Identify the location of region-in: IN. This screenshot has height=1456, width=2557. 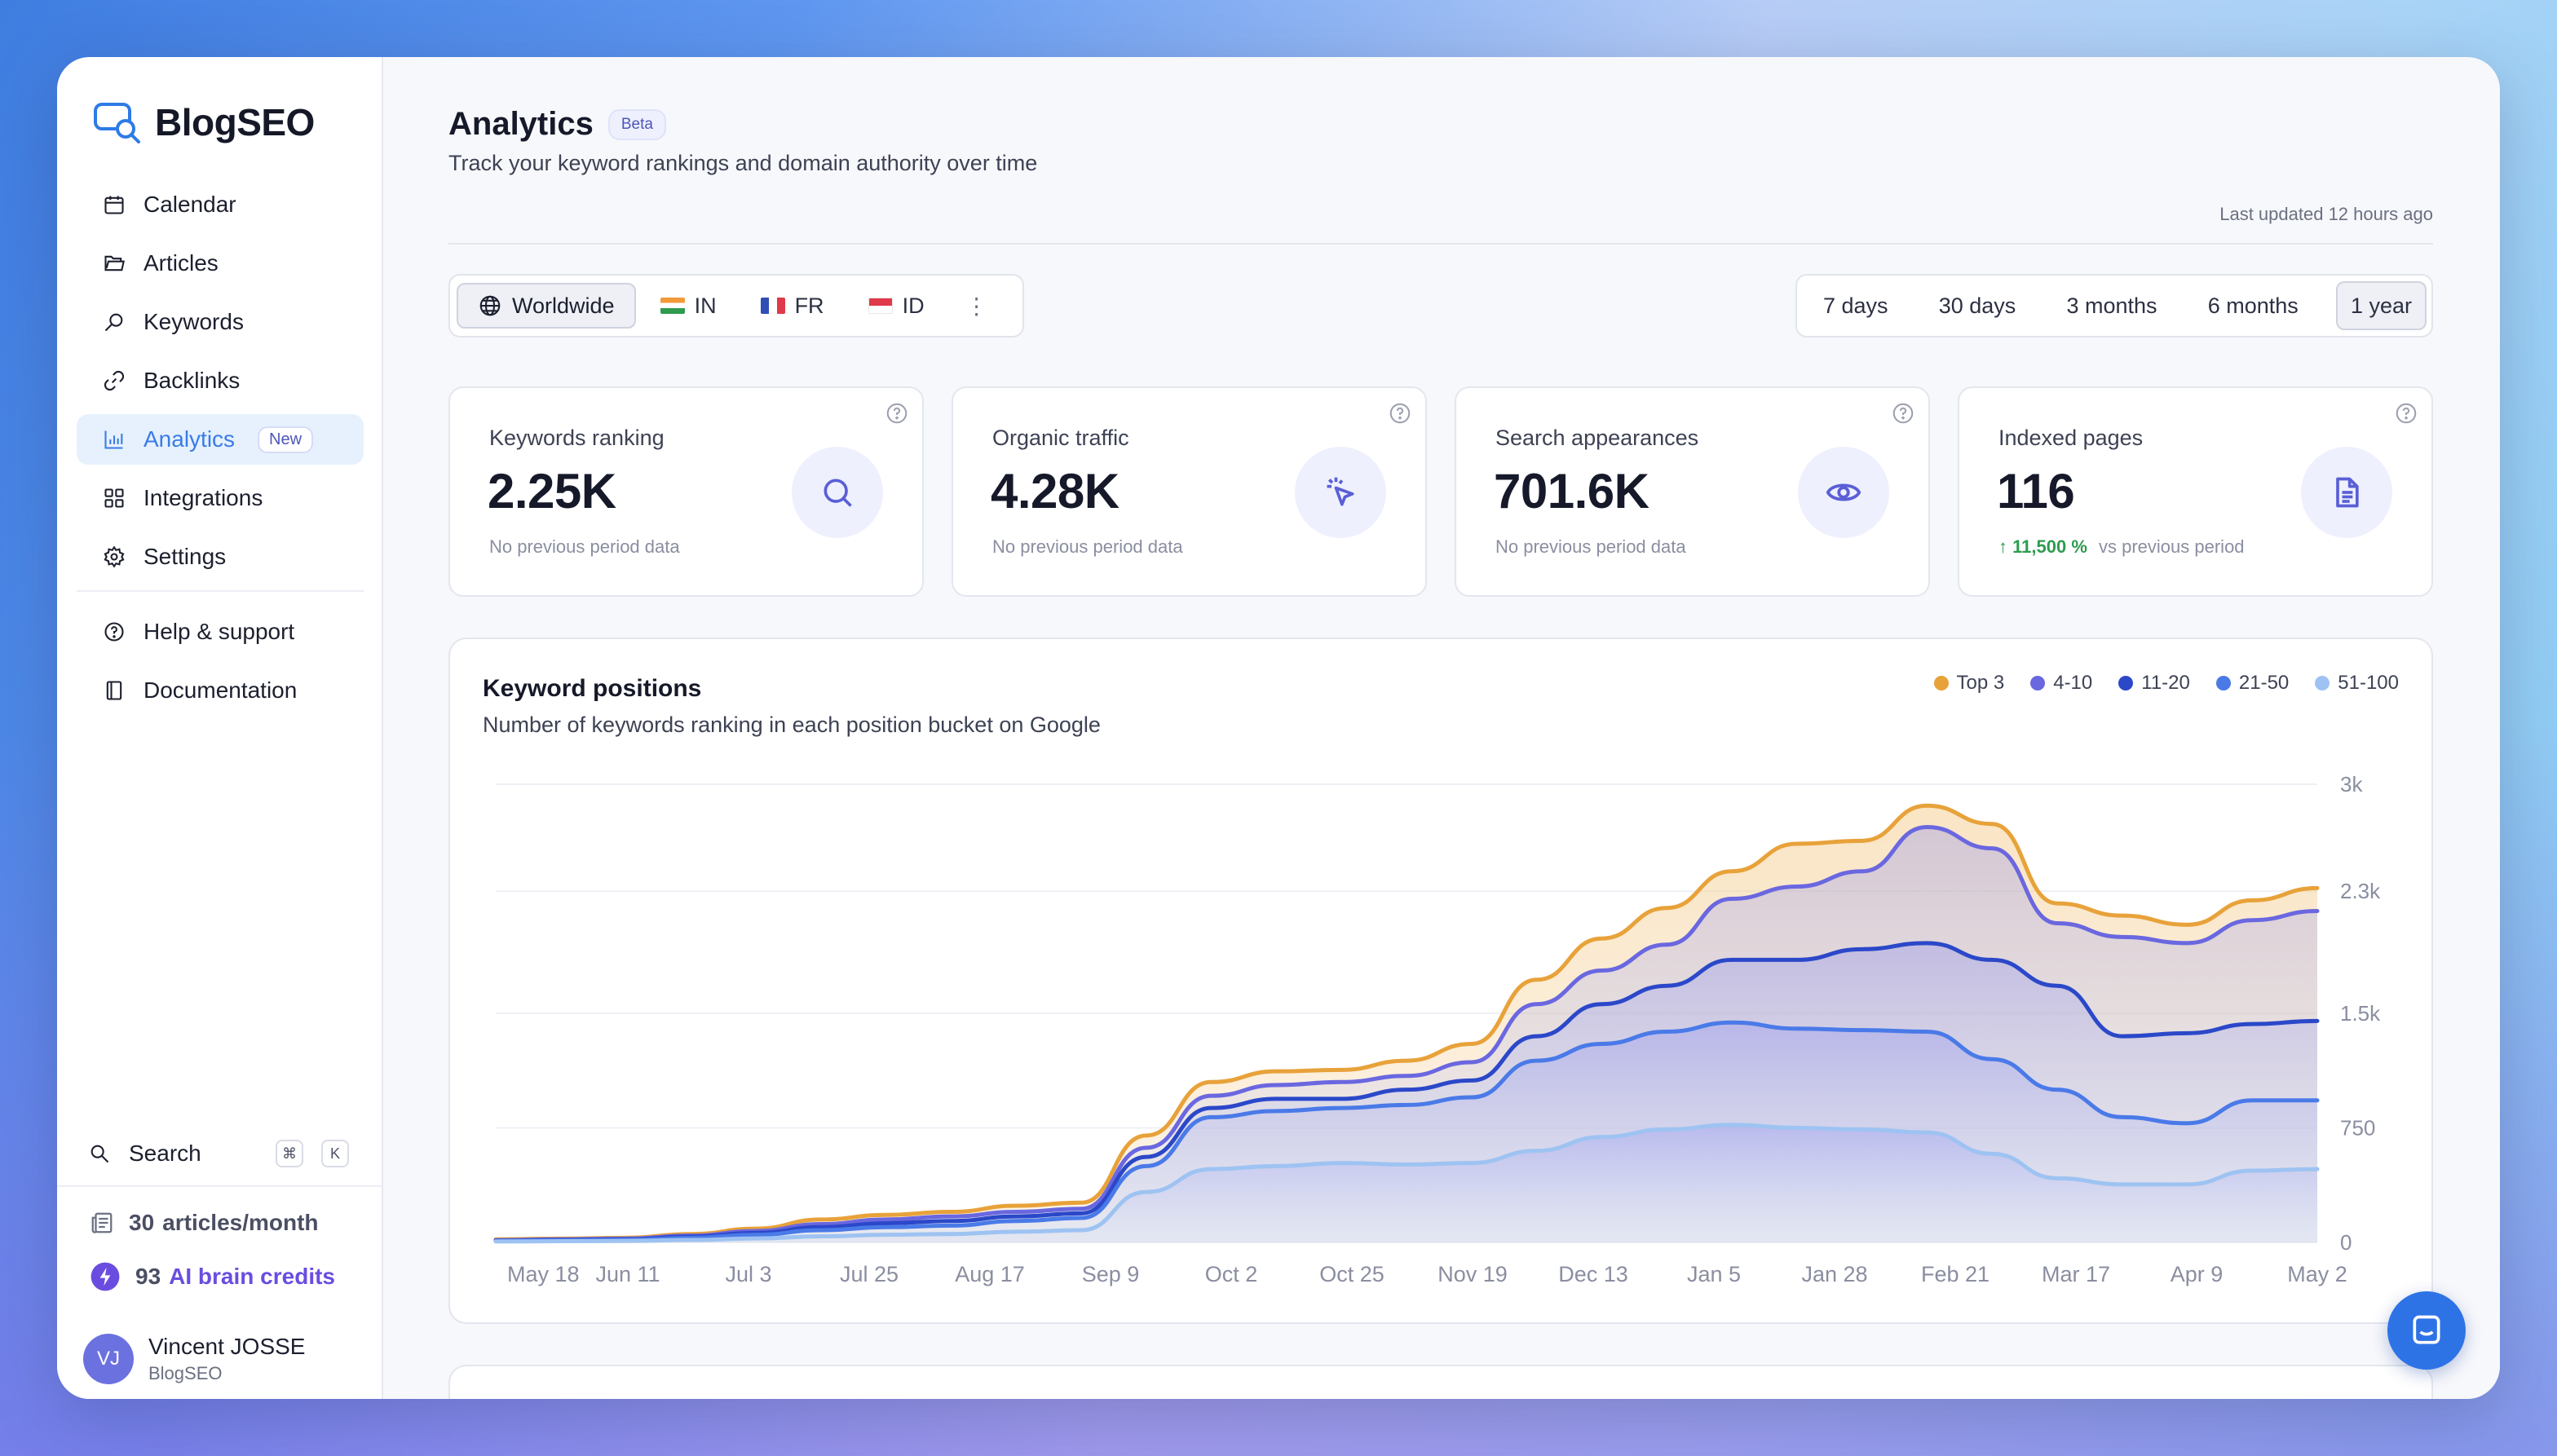
(688, 306).